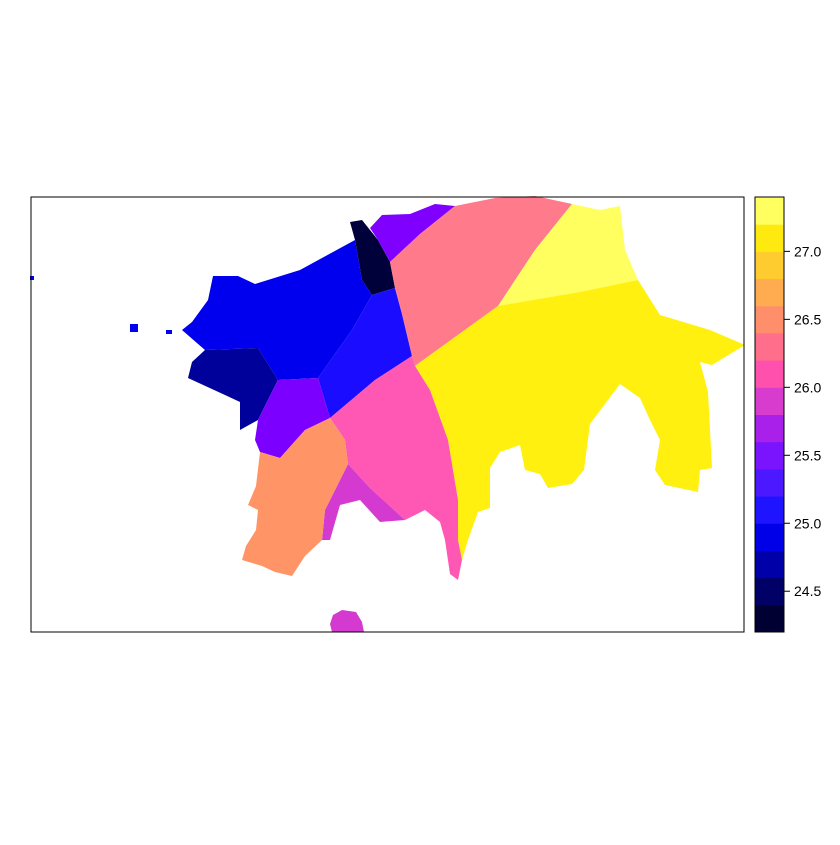 Image resolution: width=840 pixels, height=845 pixels. I want to click on legend-tick-label: 27.0, so click(807, 251).